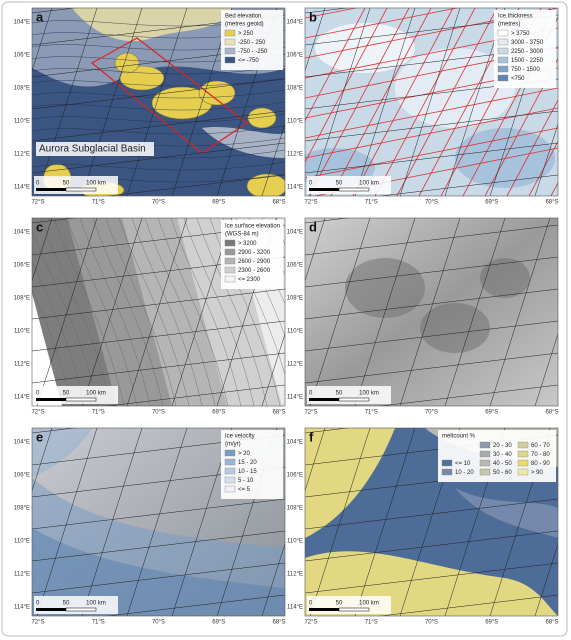 This screenshot has width=571, height=640. I want to click on legend-label: 60 - 70, so click(540, 446).